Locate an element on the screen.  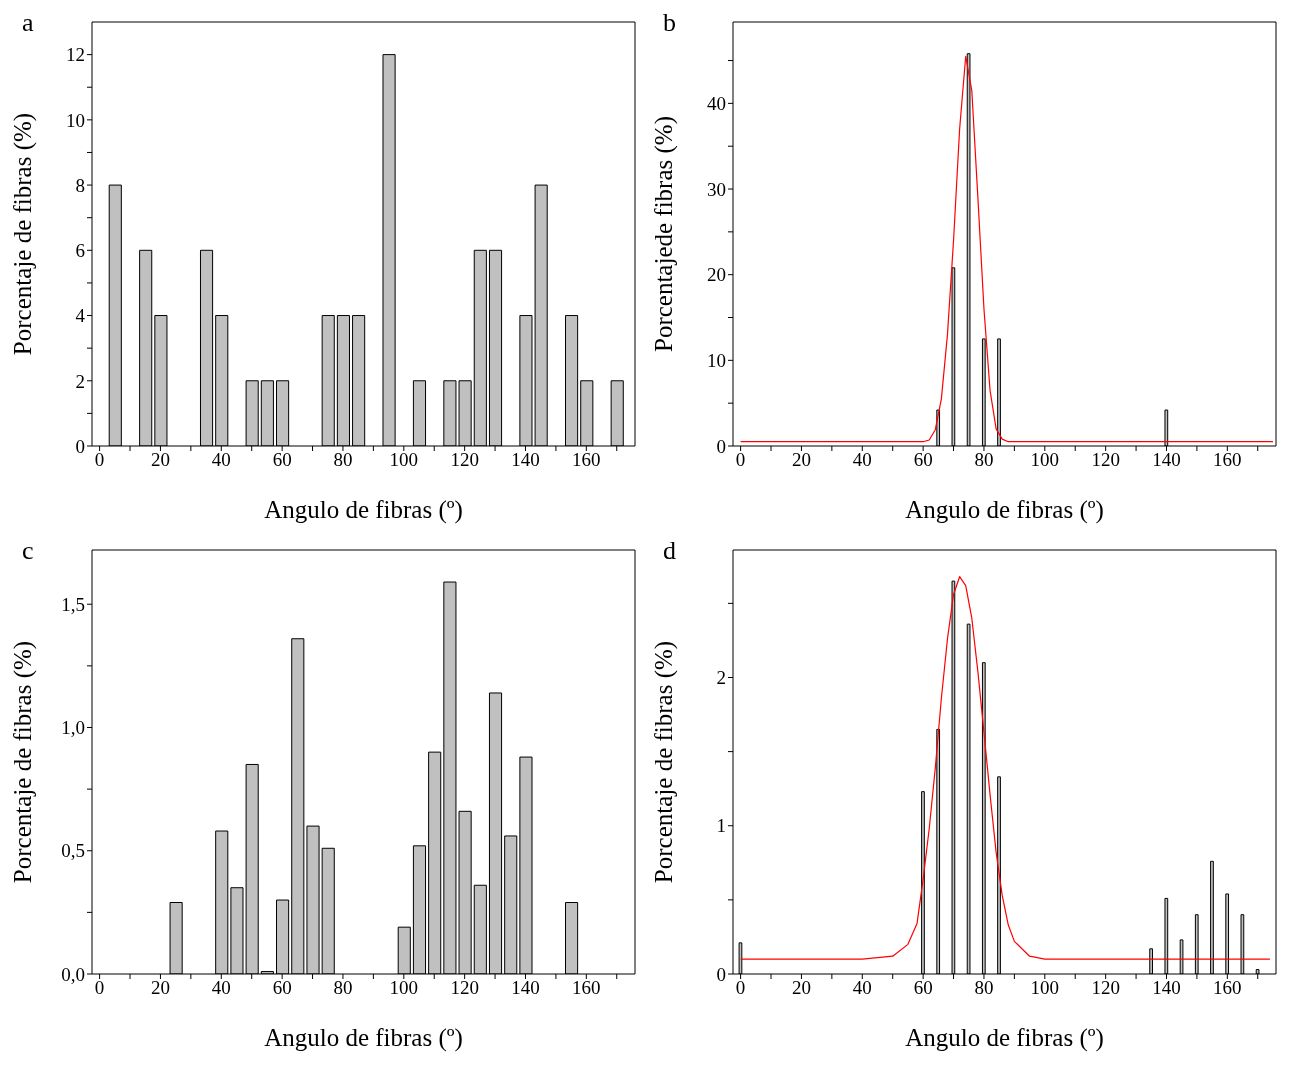
y-tick-label: 40 is located at coordinates (716, 104).